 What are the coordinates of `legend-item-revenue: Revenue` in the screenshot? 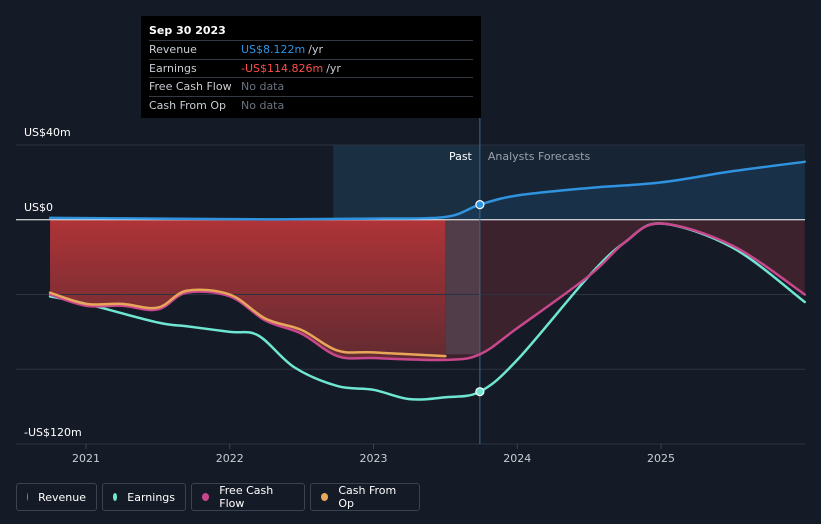 It's located at (56, 497).